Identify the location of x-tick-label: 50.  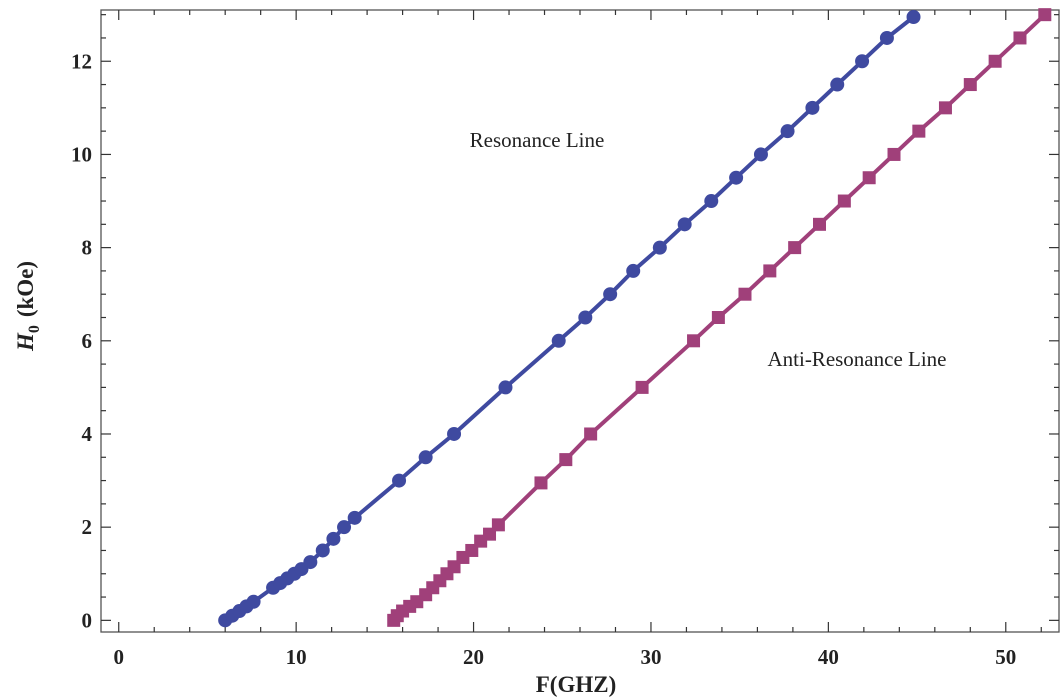
(1005, 657).